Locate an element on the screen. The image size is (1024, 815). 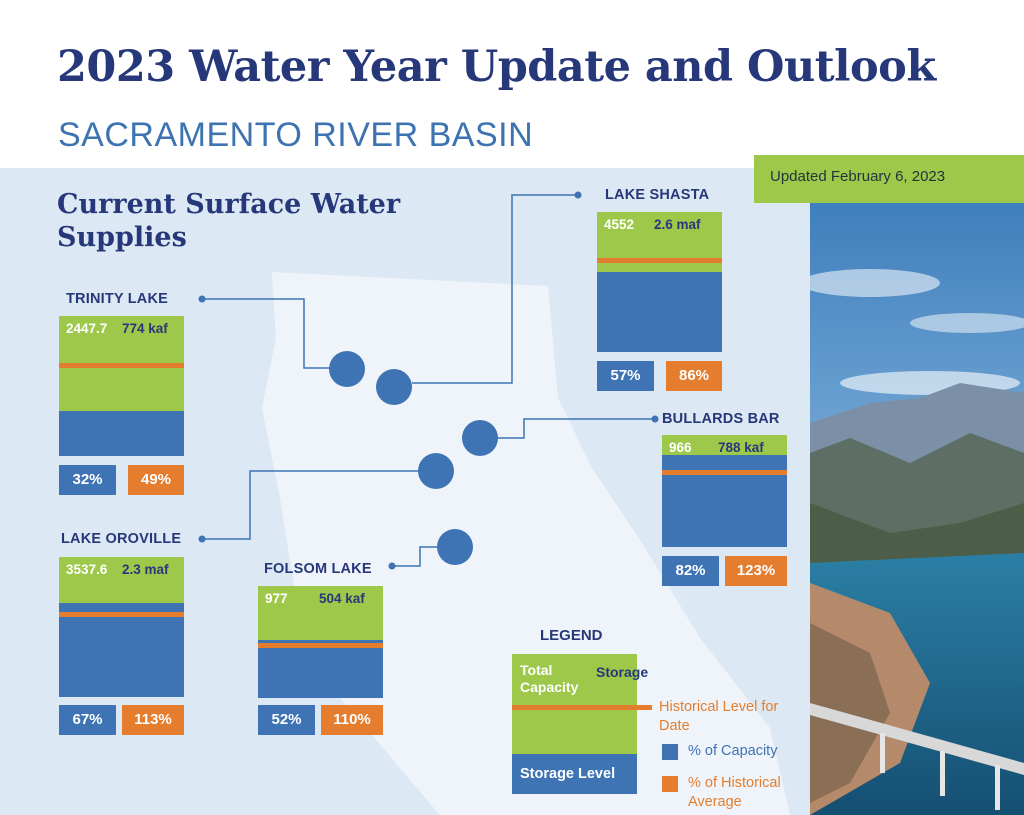
trinity-pct-historical: 49% is located at coordinates (156, 480).